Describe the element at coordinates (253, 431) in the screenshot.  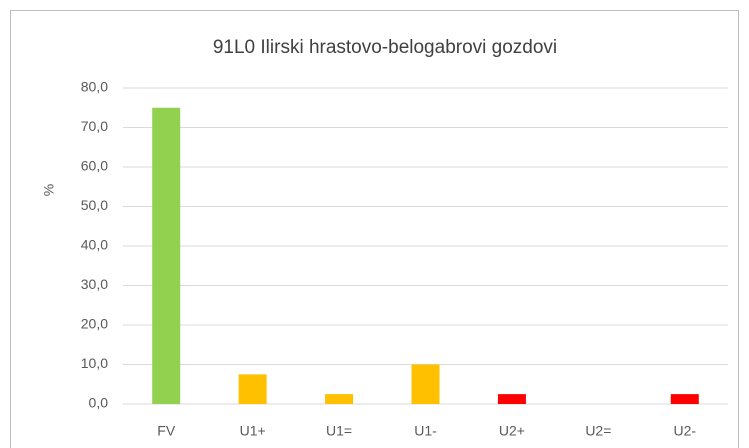
I see `x-tick-label: U1+` at that location.